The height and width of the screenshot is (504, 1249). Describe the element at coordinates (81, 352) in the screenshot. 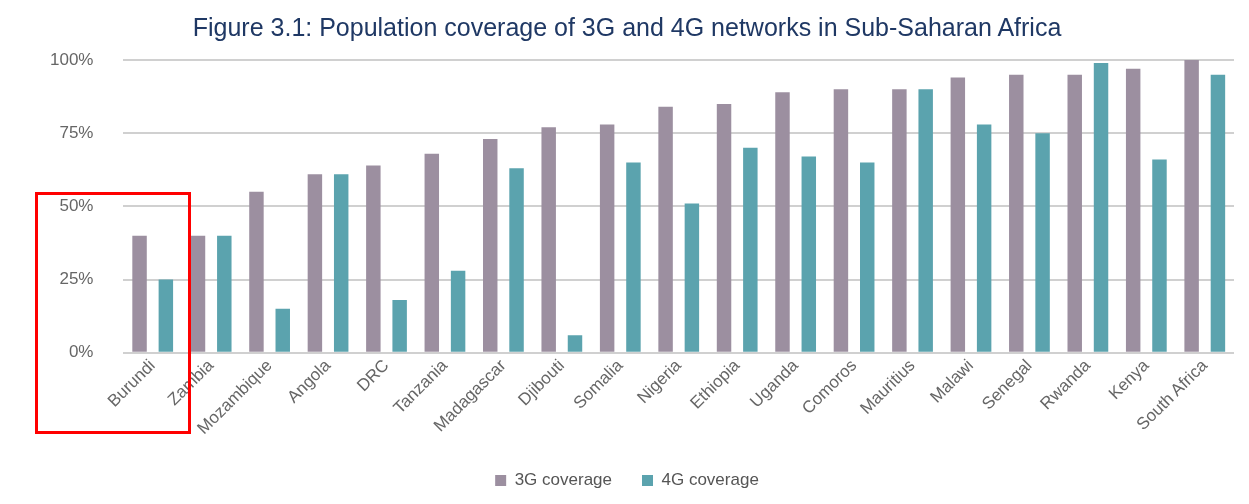

I see `y-tick-label: 0%` at that location.